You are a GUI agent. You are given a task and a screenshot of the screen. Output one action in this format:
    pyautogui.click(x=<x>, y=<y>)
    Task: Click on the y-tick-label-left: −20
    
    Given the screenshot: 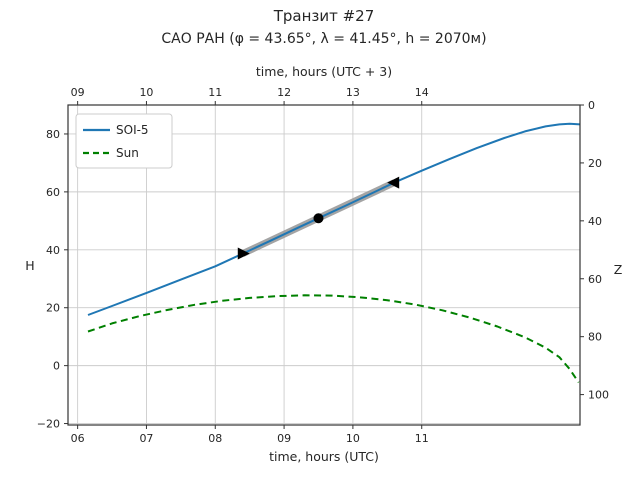 What is the action you would take?
    pyautogui.click(x=48, y=424)
    